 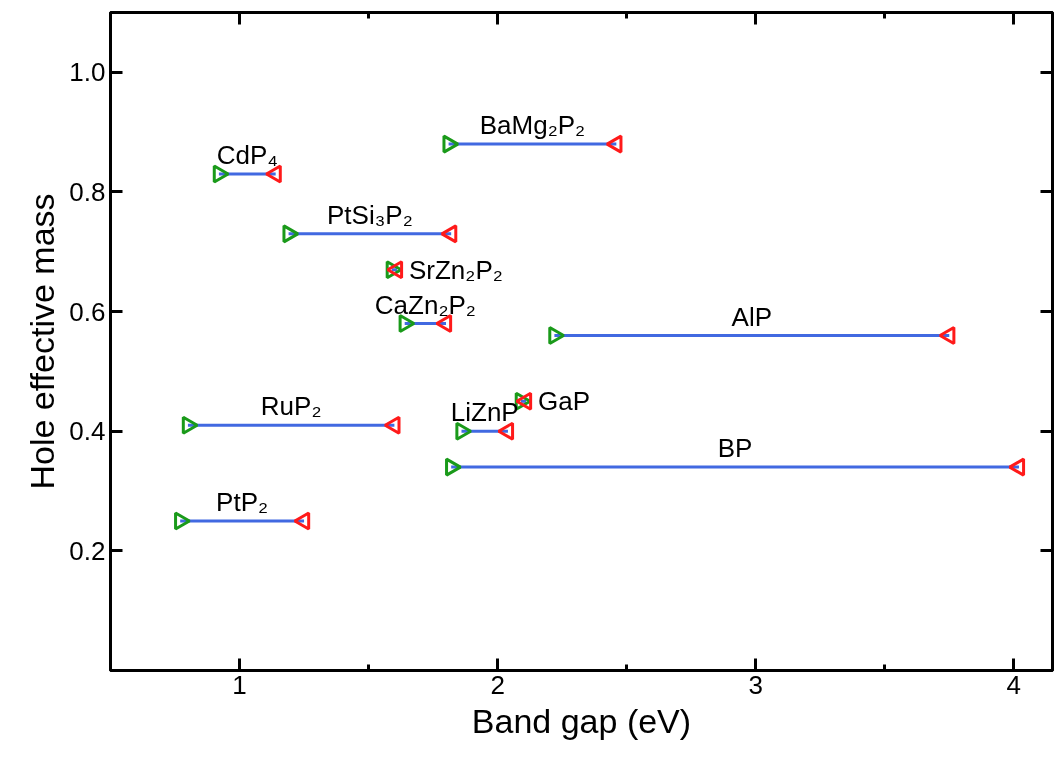 I want to click on series-label: CaZn₂P₂, so click(x=425, y=304).